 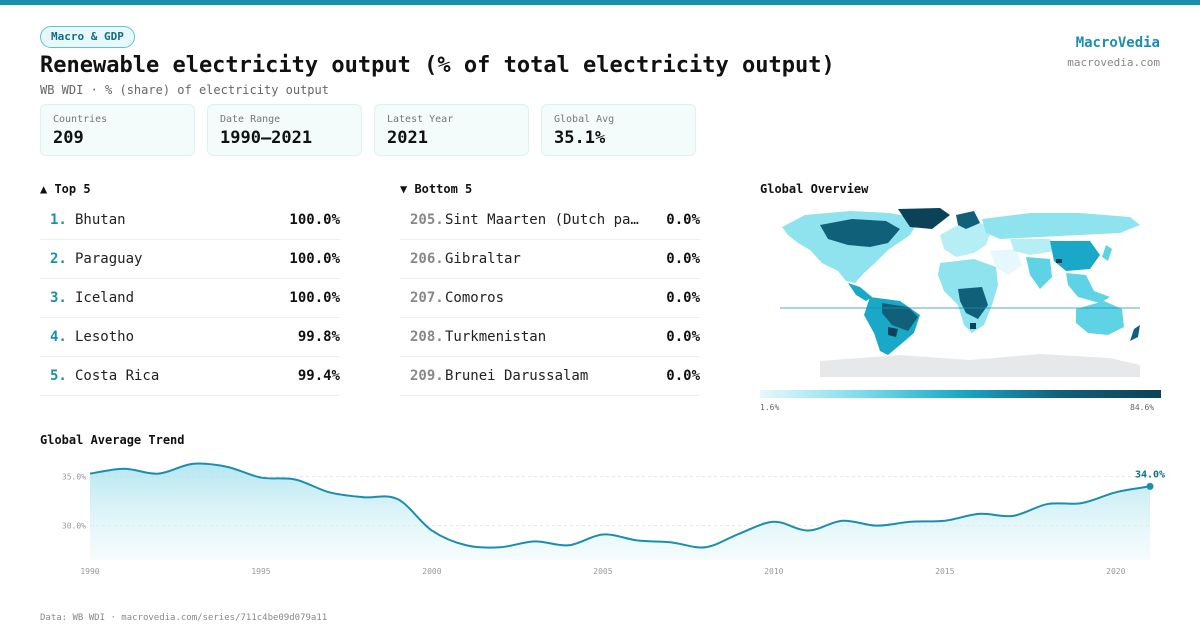 What do you see at coordinates (517, 376) in the screenshot?
I see `country-name: Brunei Darussalam` at bounding box center [517, 376].